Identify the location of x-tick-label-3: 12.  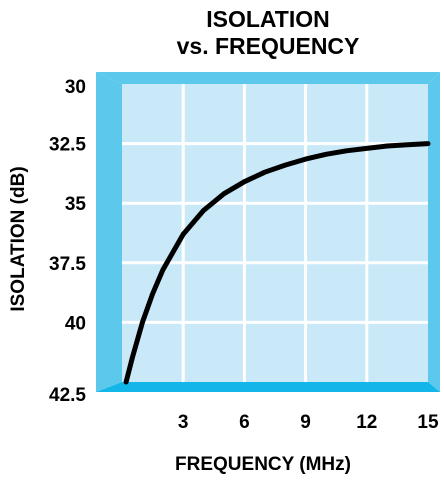
(366, 422).